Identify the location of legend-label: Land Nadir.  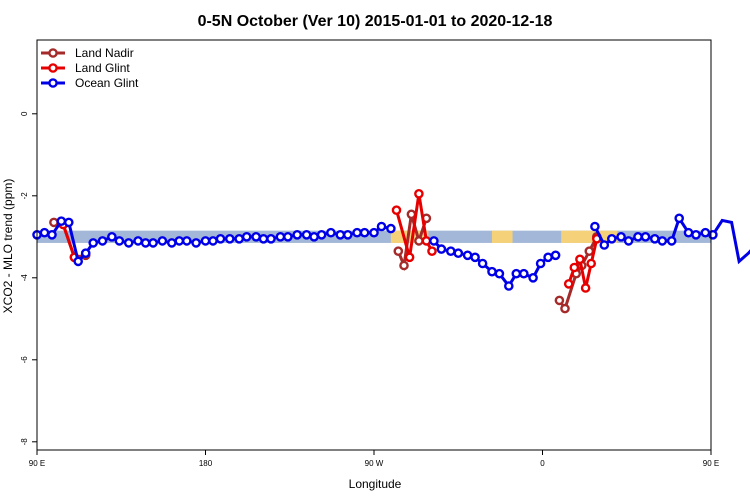
(104, 53).